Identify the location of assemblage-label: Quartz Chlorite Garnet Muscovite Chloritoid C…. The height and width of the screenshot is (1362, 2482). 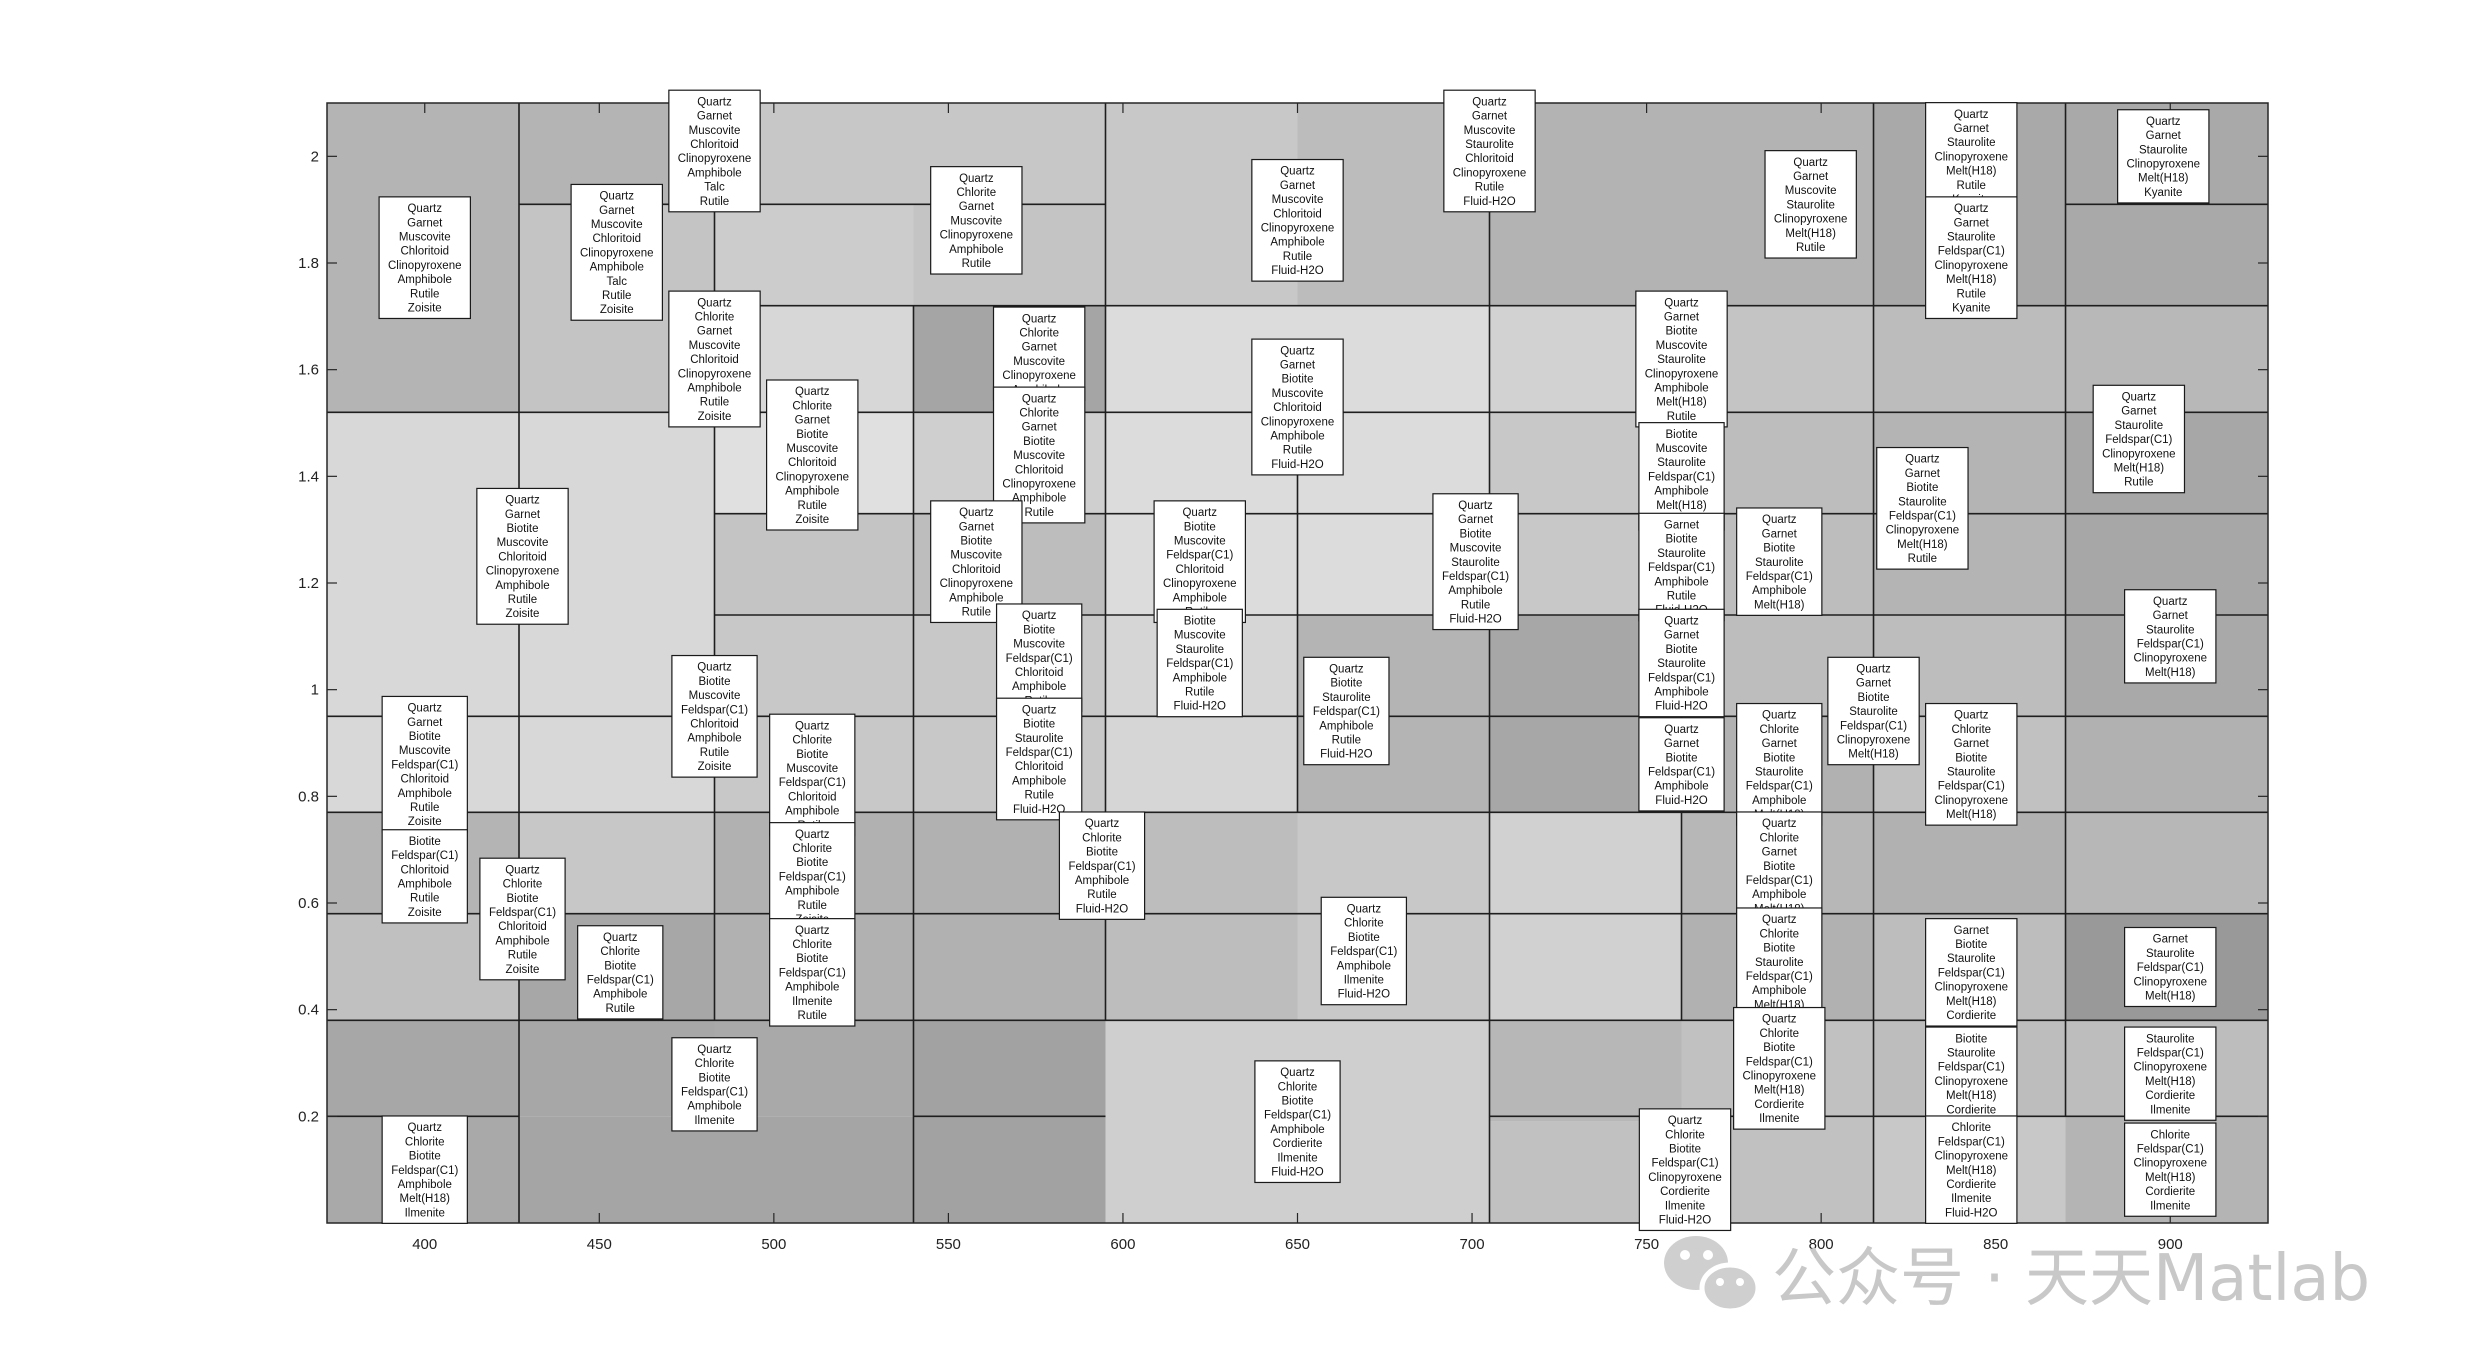
(714, 359).